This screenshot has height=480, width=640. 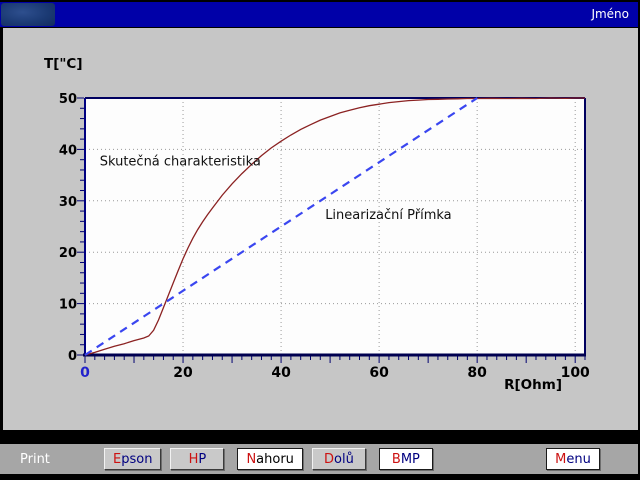 I want to click on button-label-rest: MP, so click(x=410, y=459).